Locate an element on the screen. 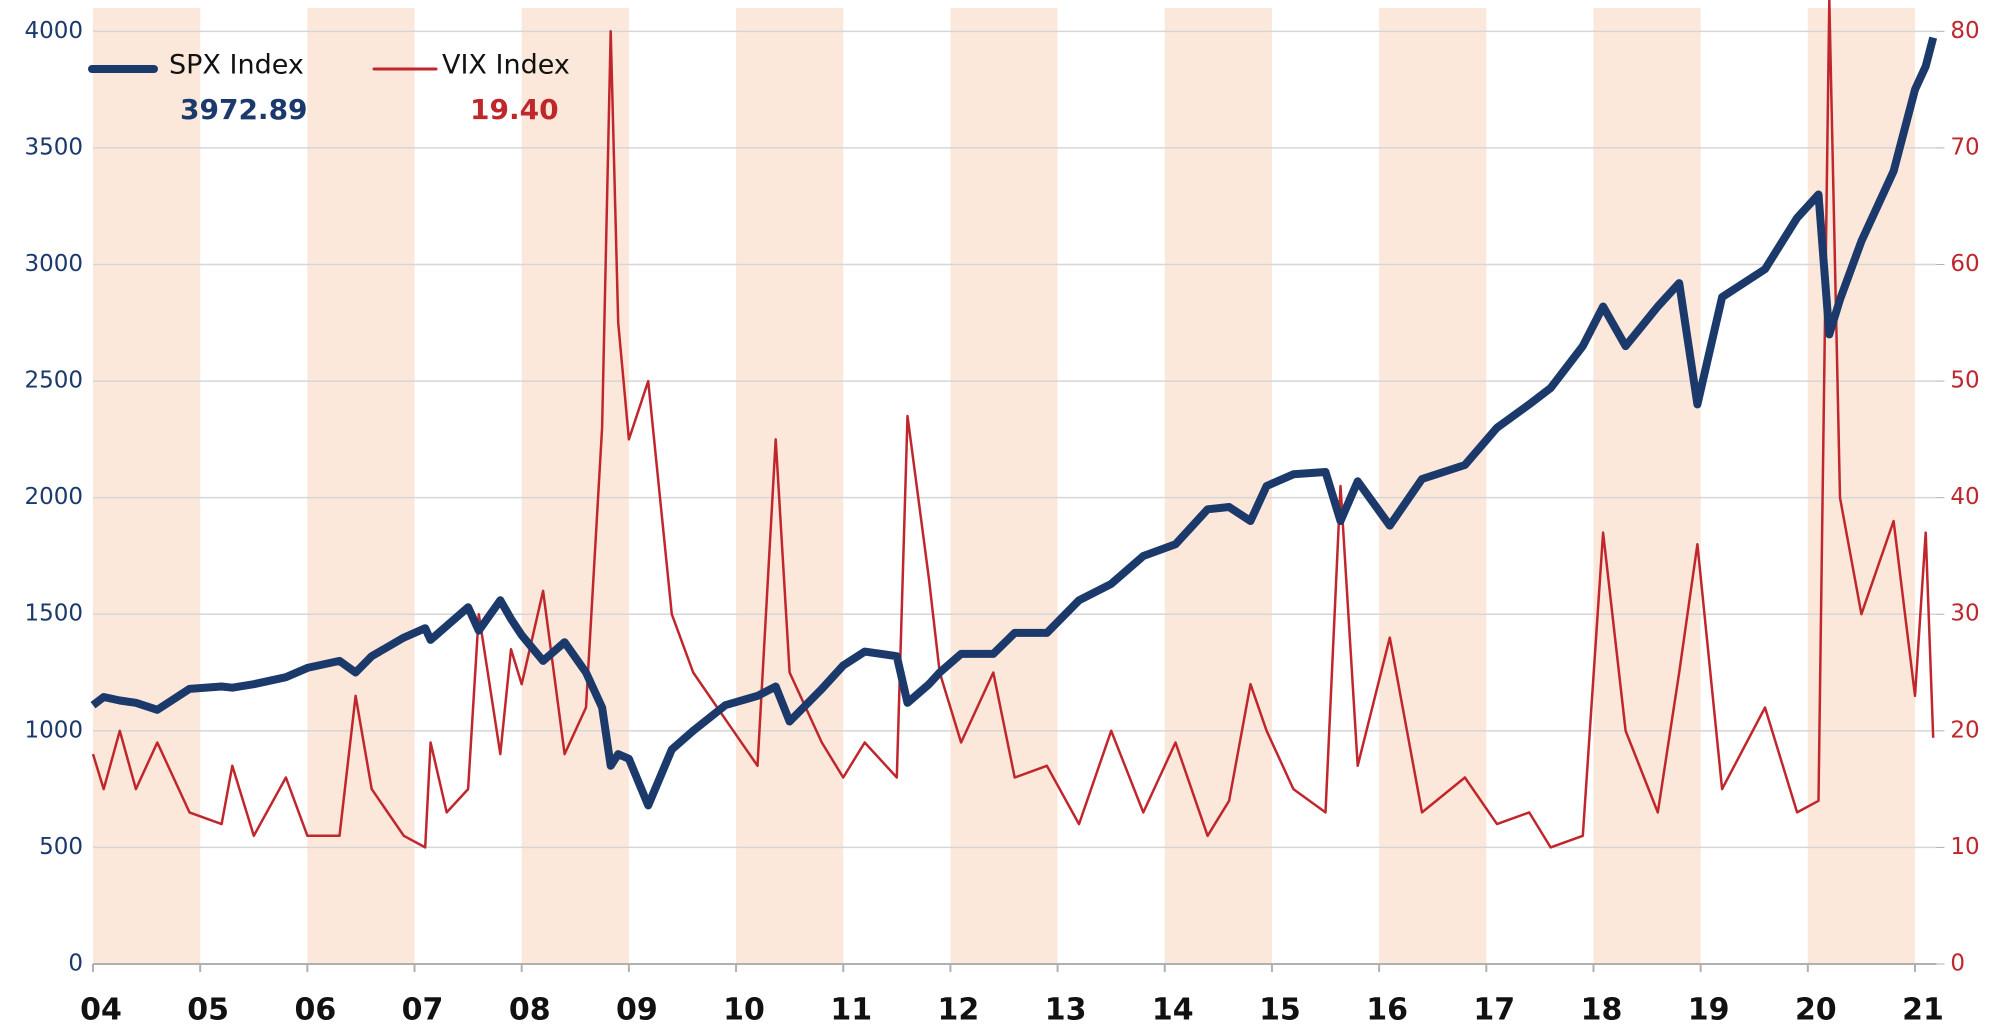  y-tick-label: 0 is located at coordinates (75, 964).